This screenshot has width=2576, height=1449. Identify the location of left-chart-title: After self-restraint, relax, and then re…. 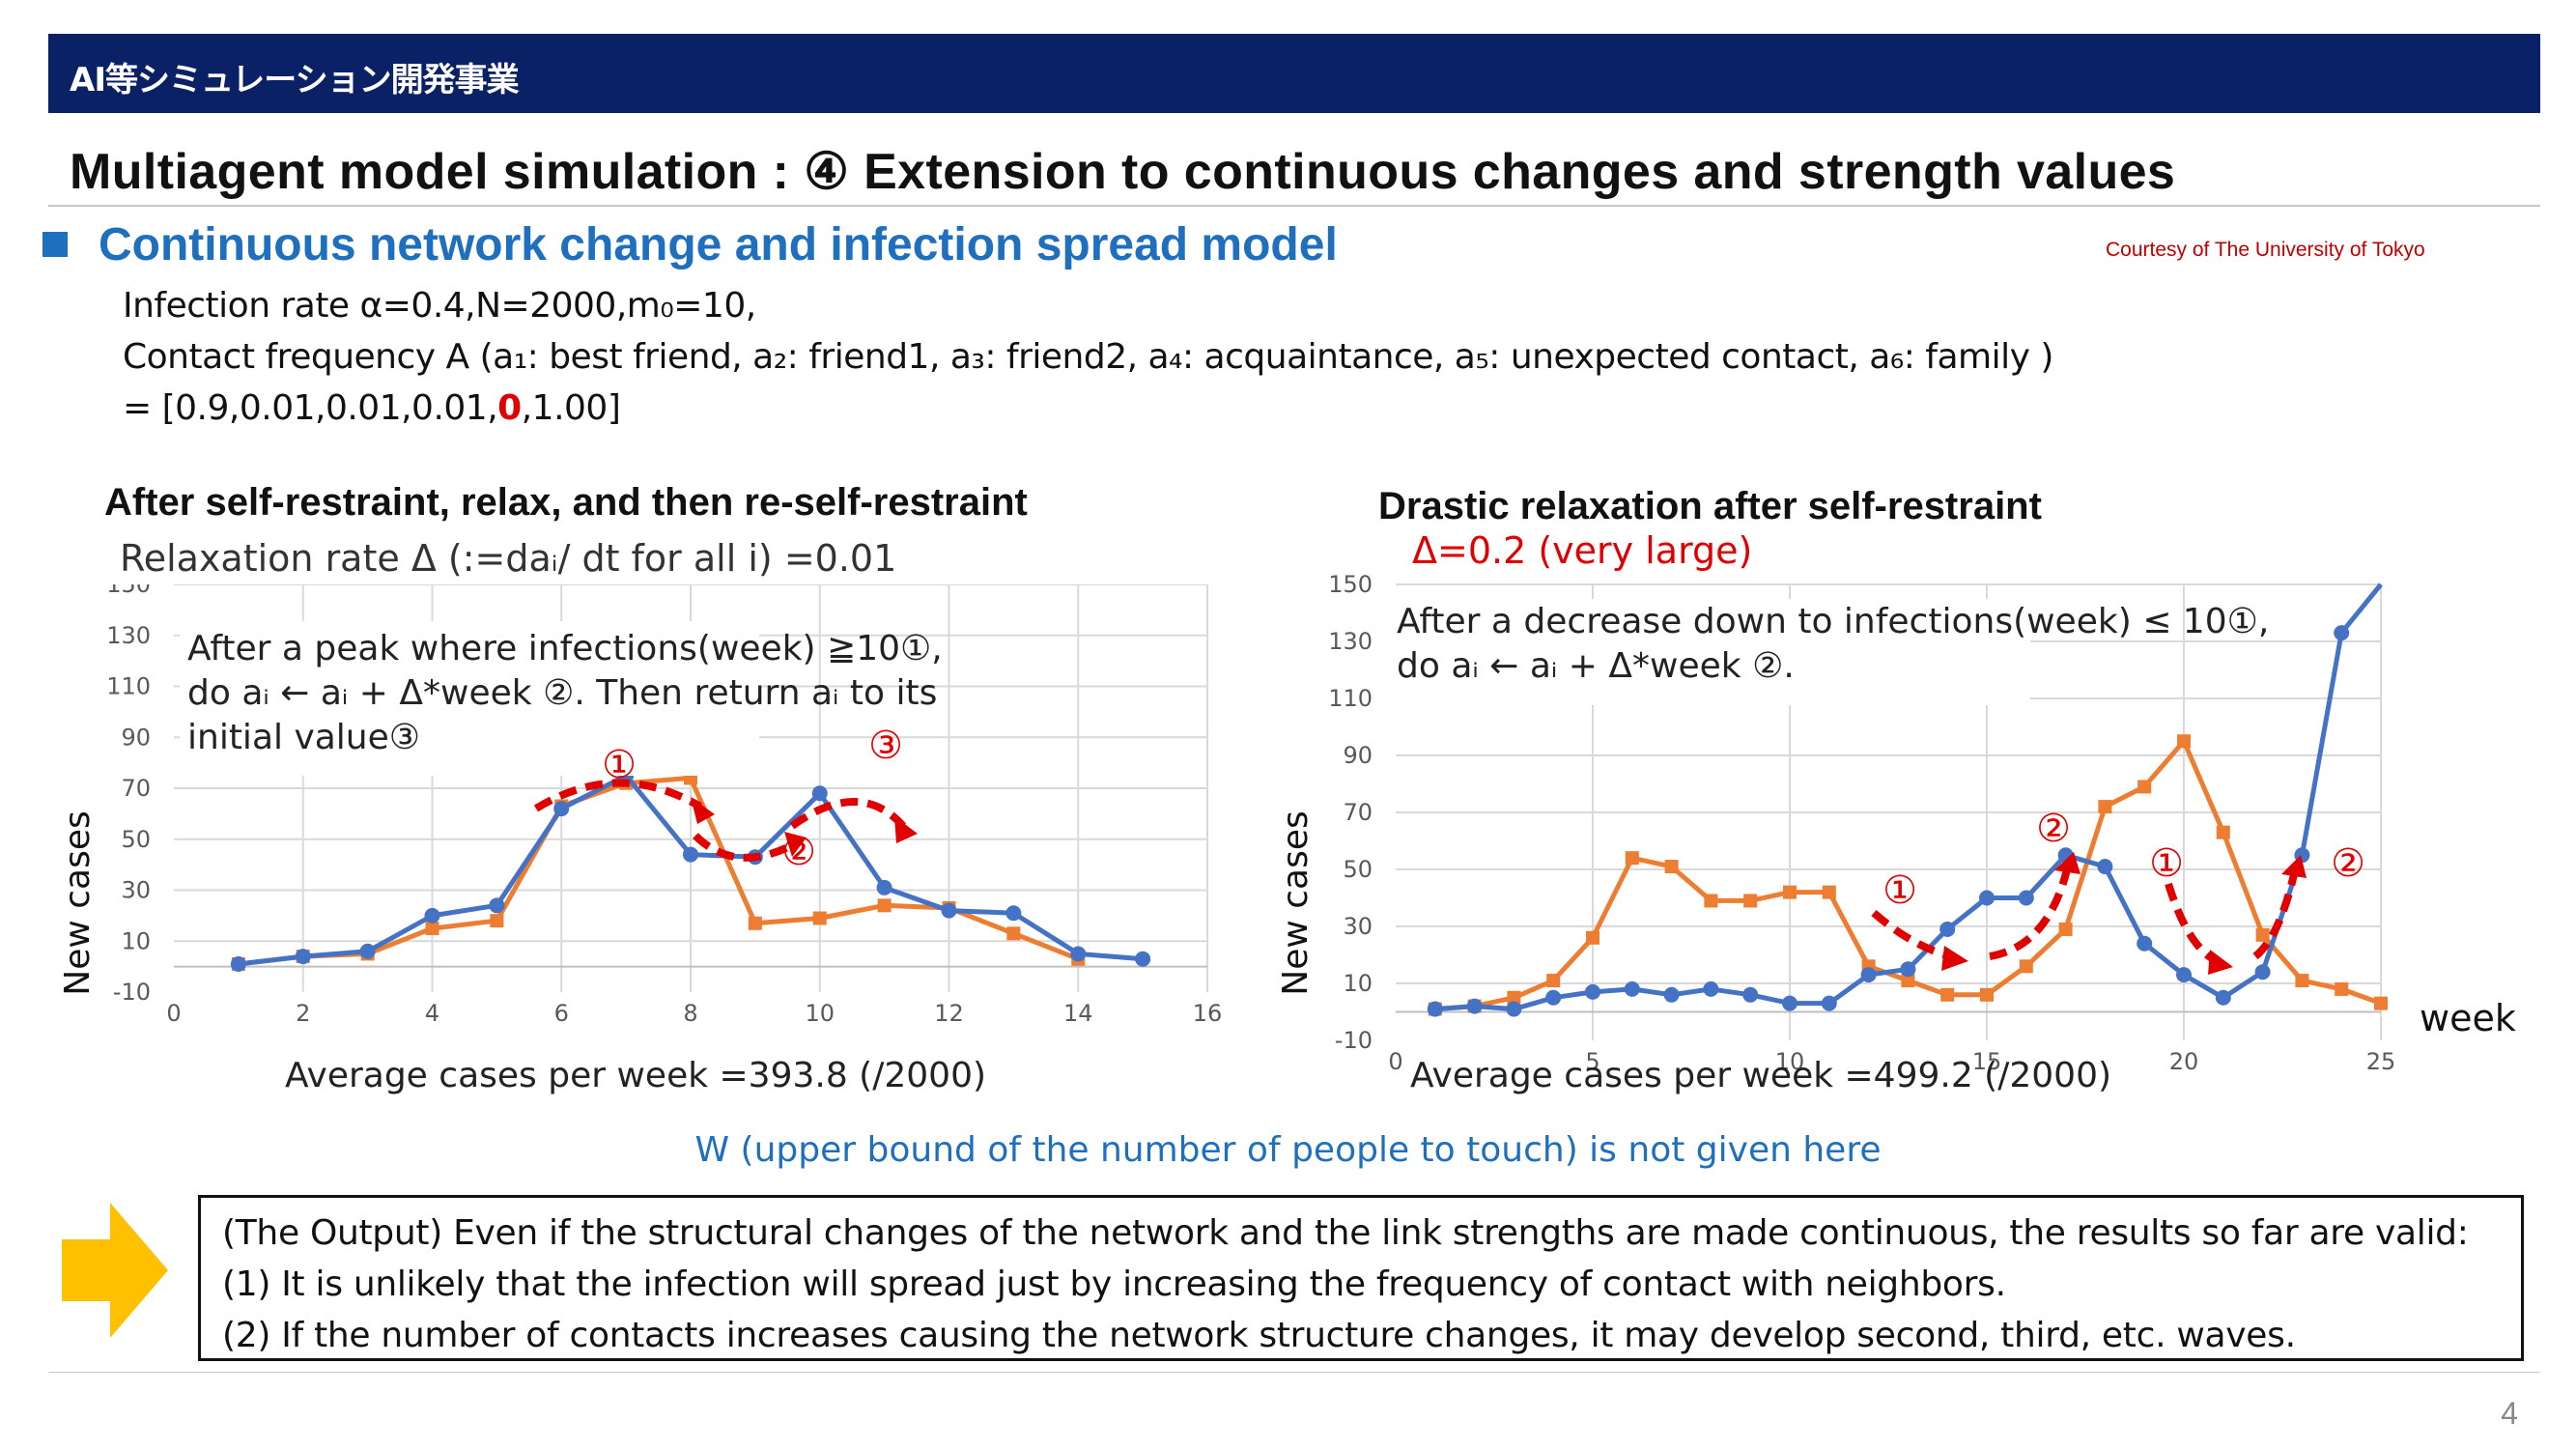
(566, 502).